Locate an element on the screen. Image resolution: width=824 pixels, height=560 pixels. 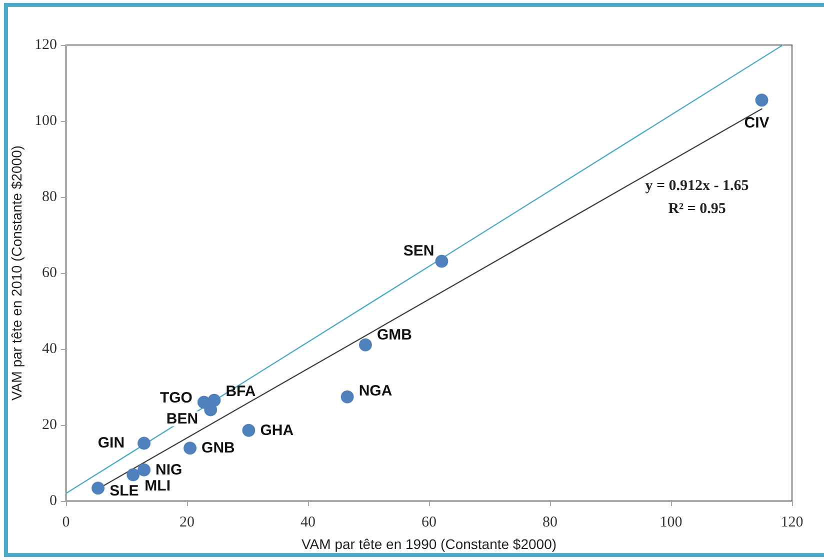
x-tick-label: 0 is located at coordinates (66, 522).